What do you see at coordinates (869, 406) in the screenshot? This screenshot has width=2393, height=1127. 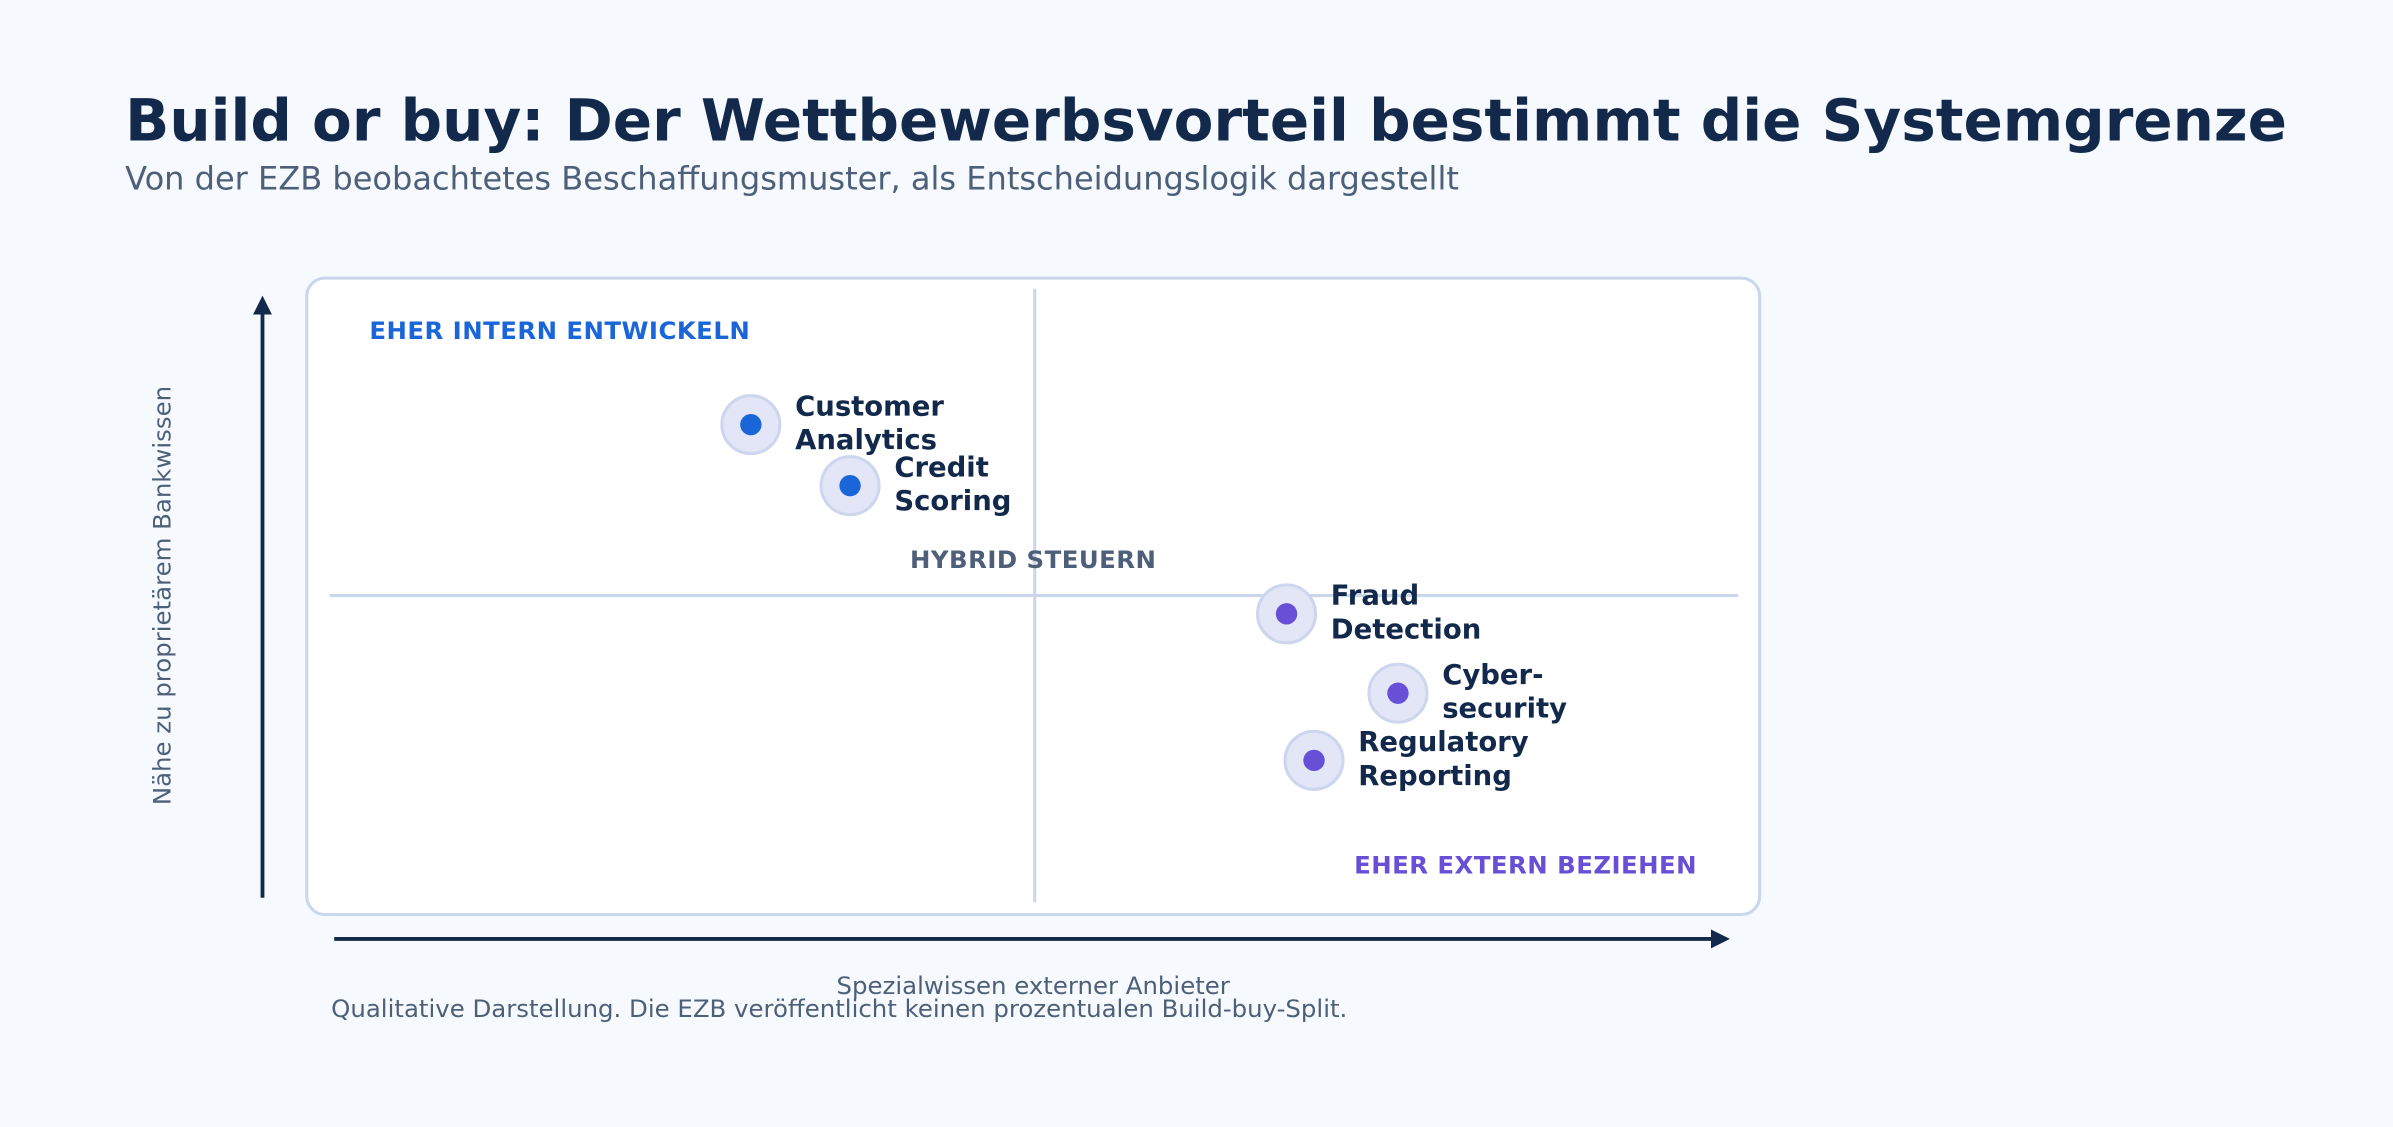 I see `point-label: Customer` at bounding box center [869, 406].